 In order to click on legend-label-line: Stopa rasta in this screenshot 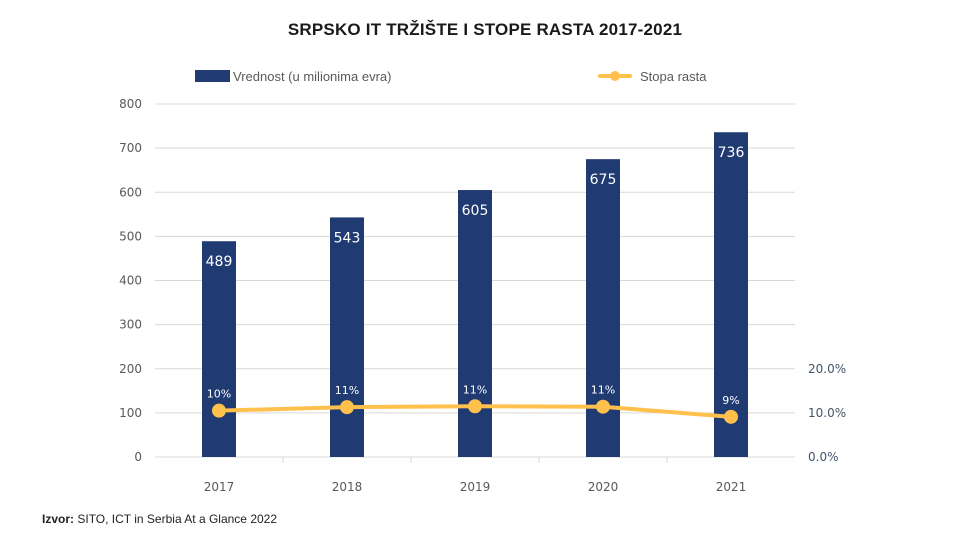, I will do `click(673, 76)`.